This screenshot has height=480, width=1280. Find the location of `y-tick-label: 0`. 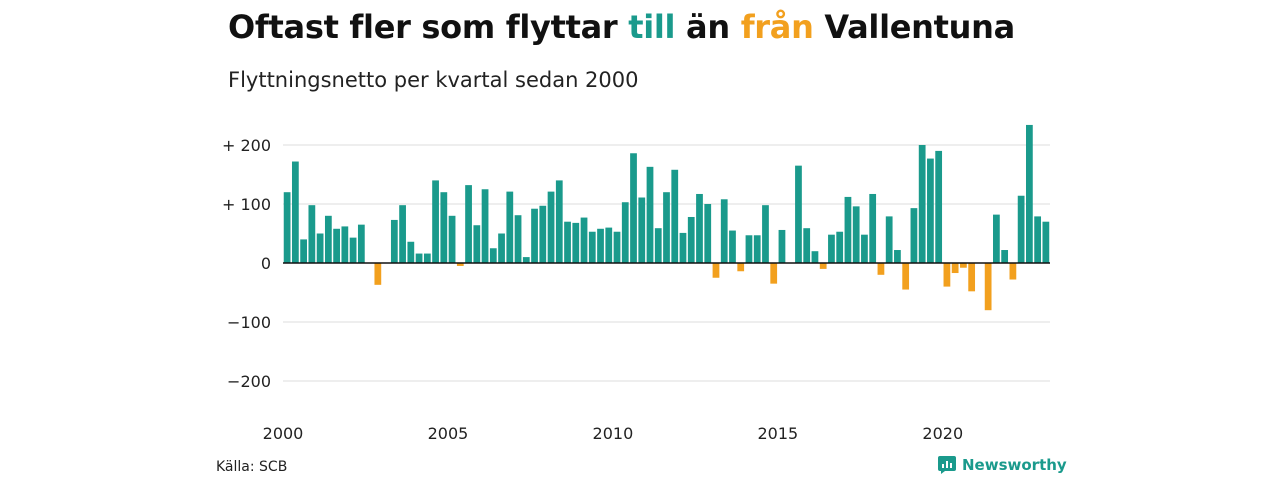

y-tick-label: 0 is located at coordinates (266, 263).